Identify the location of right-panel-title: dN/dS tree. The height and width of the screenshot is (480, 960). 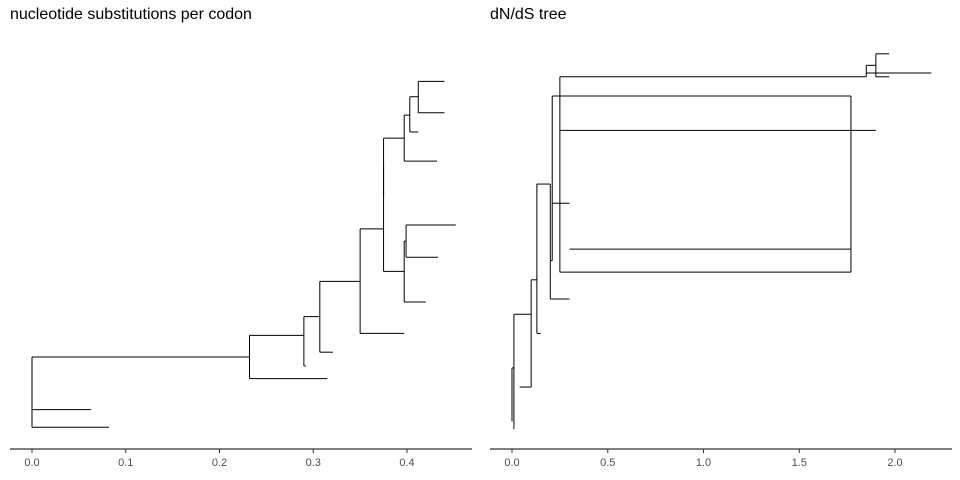
(528, 14).